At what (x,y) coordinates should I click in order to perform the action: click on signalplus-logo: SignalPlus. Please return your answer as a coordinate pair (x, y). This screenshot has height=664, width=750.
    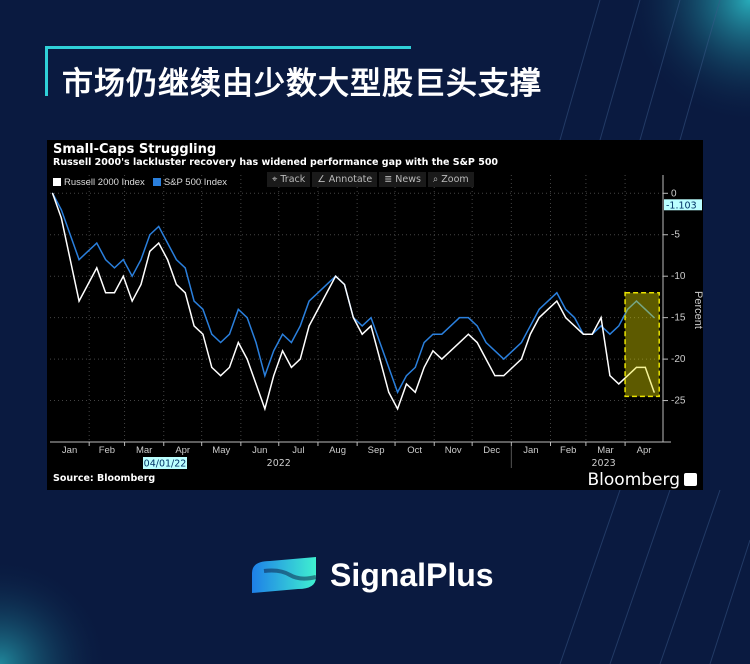
    Looking at the image, I should click on (372, 575).